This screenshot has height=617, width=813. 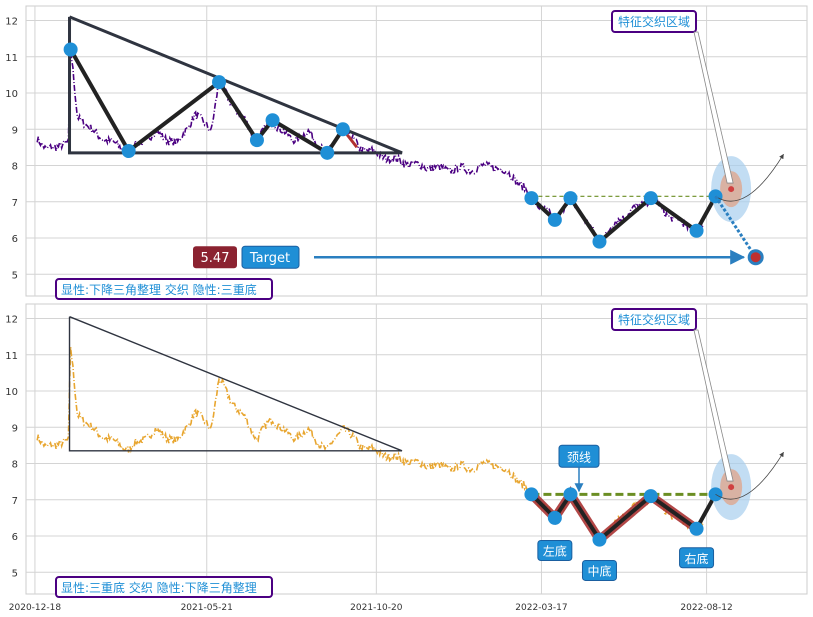 What do you see at coordinates (706, 608) in the screenshot?
I see `x-tick-label: 2022-08-12` at bounding box center [706, 608].